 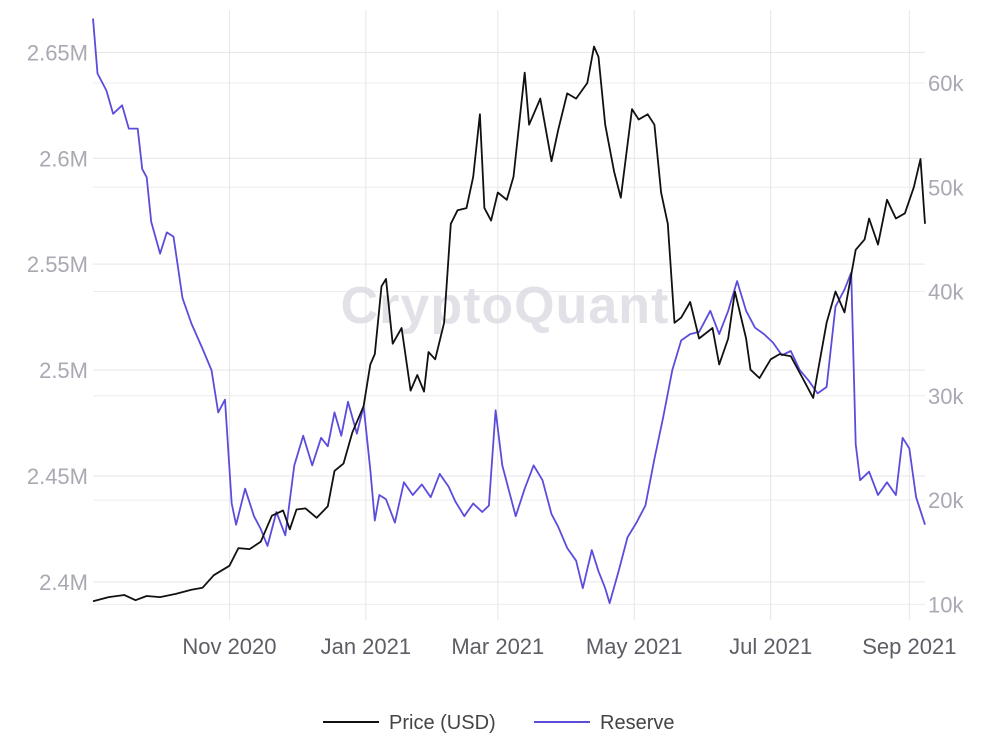 I want to click on left-tick-label: 2.5M, so click(x=63, y=370).